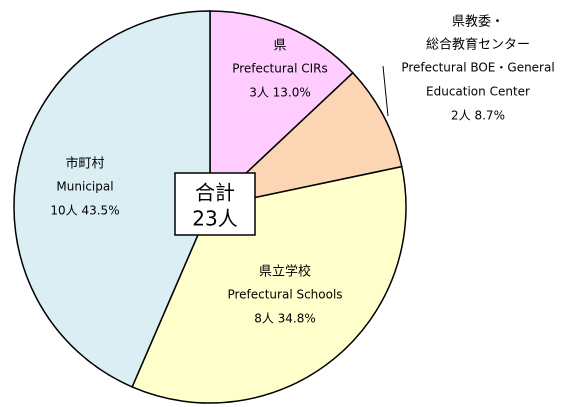 Image resolution: width=582 pixels, height=407 pixels. I want to click on slice-label: 総合教育センター, so click(478, 45).